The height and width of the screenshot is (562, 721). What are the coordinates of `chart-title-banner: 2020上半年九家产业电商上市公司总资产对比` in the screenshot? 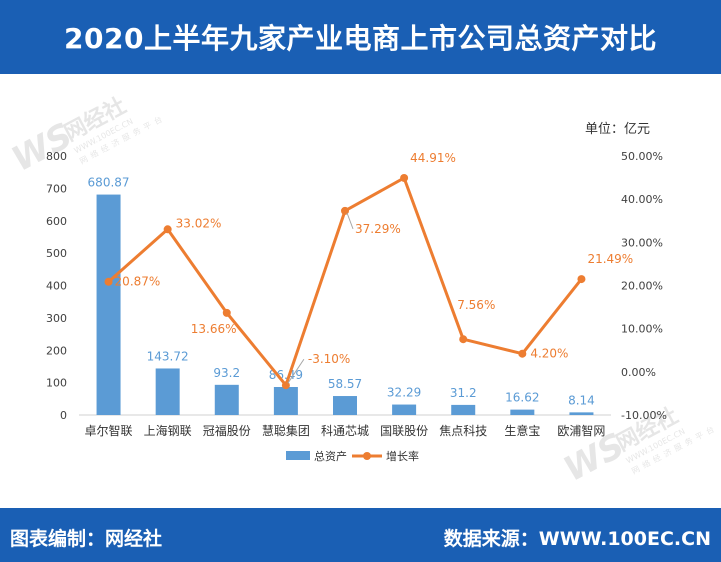 It's located at (360, 37).